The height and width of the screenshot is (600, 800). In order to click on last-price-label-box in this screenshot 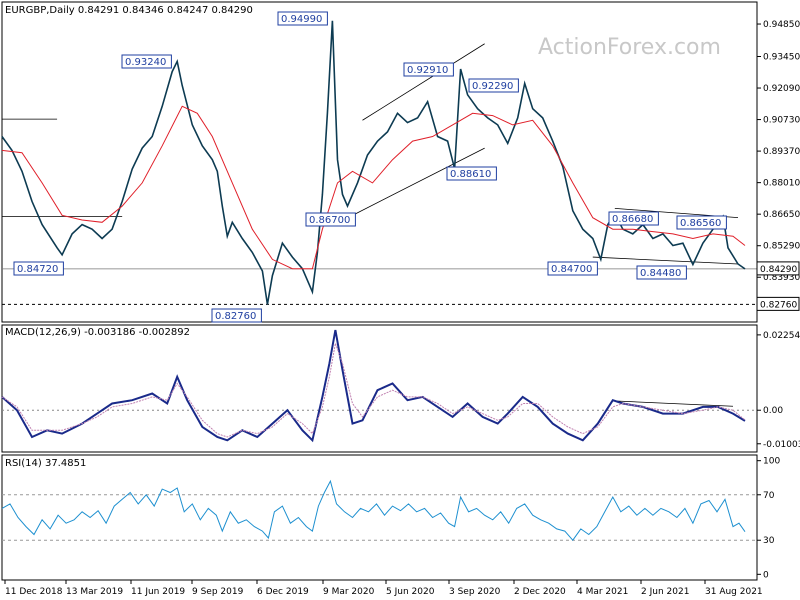, I will do `click(778, 268)`.